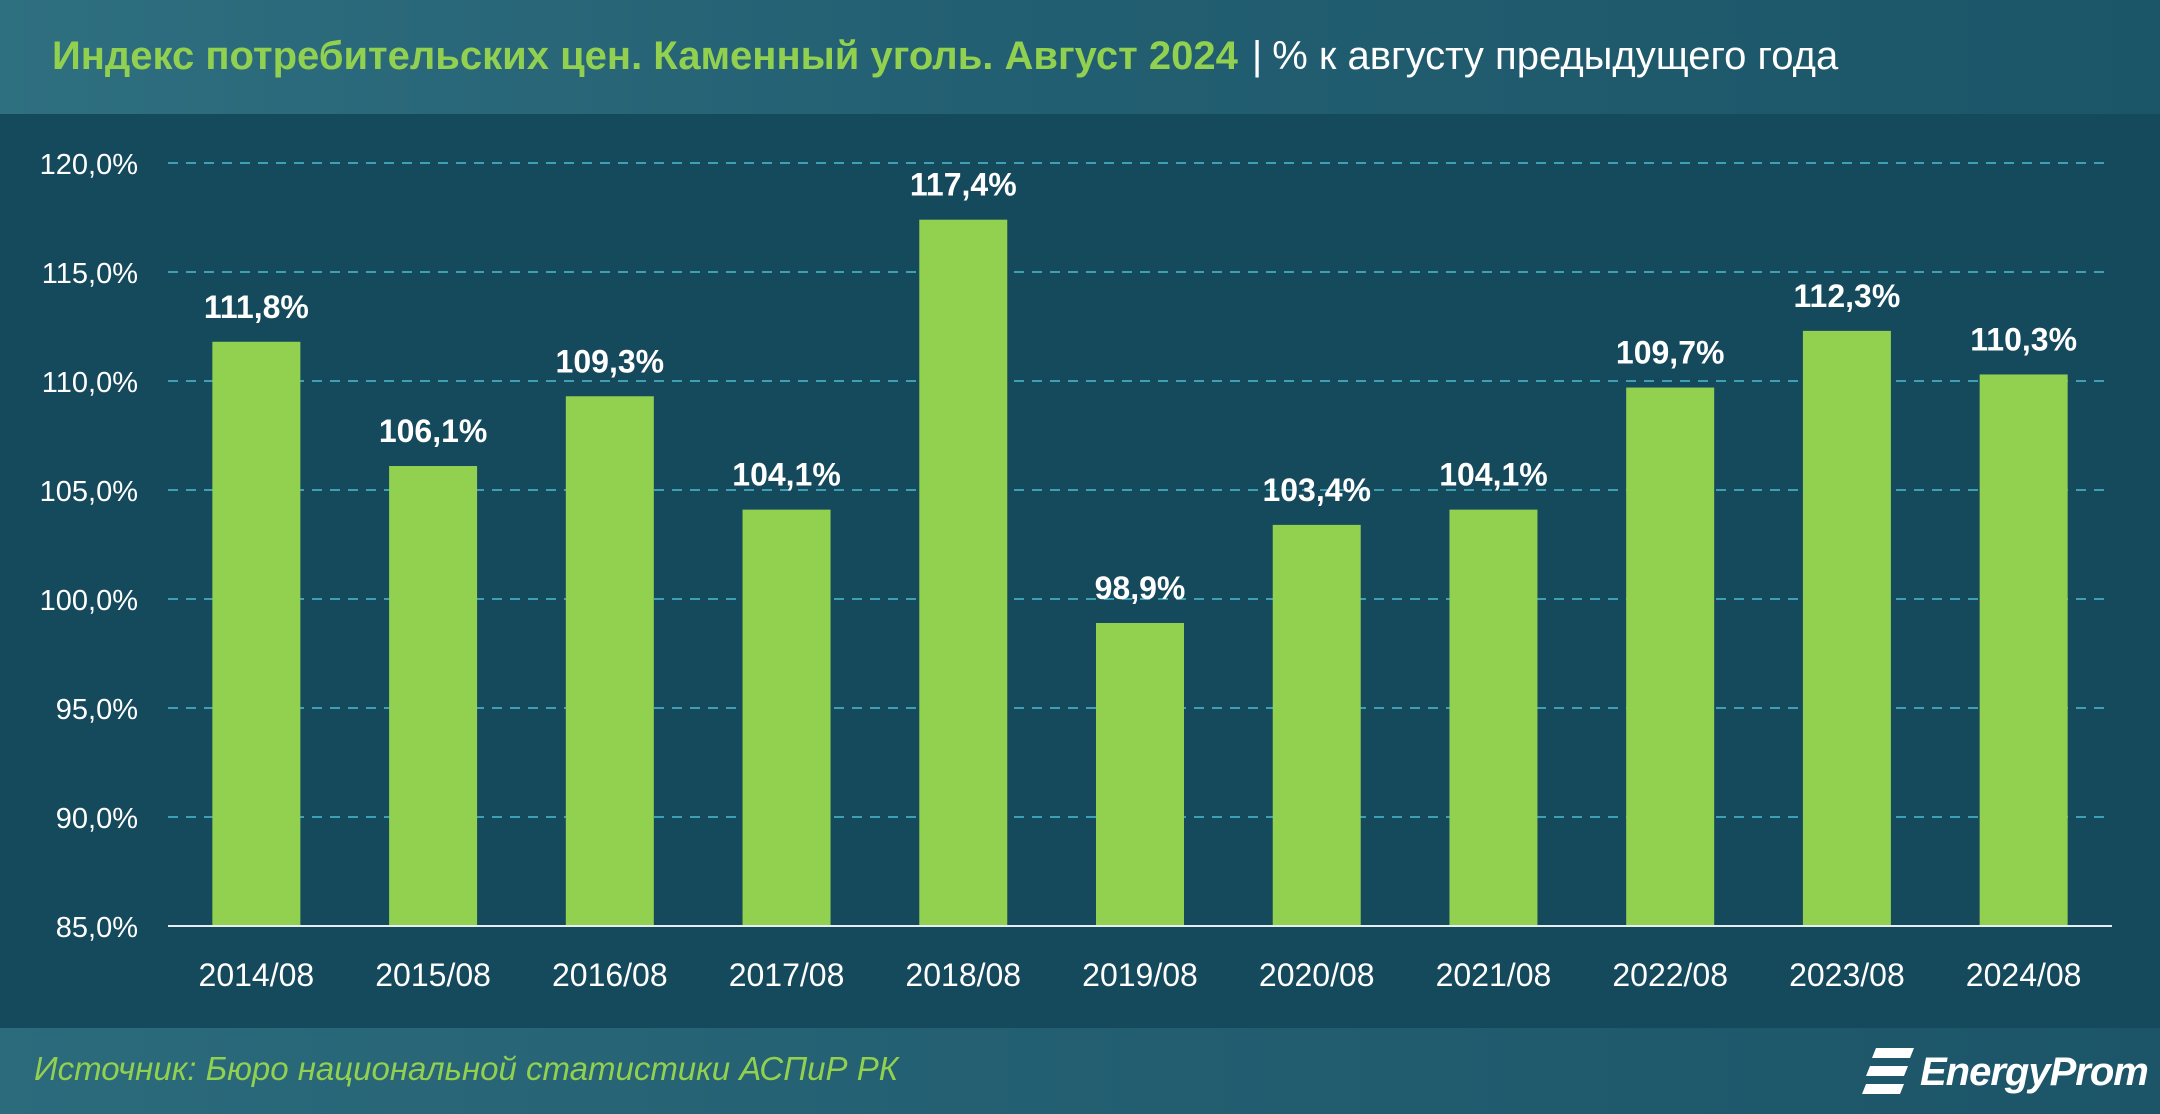  I want to click on data-label: 98,9%, so click(1140, 588).